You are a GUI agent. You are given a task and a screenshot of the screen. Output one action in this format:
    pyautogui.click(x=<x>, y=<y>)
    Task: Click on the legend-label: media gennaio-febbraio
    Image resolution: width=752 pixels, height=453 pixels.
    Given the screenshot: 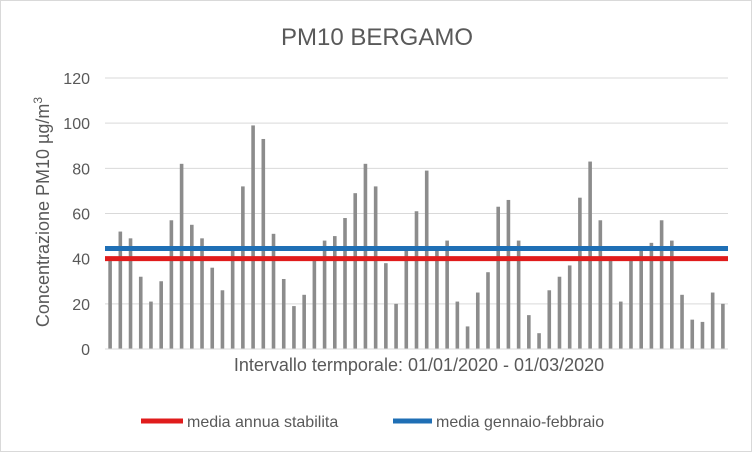 What is the action you would take?
    pyautogui.click(x=520, y=422)
    